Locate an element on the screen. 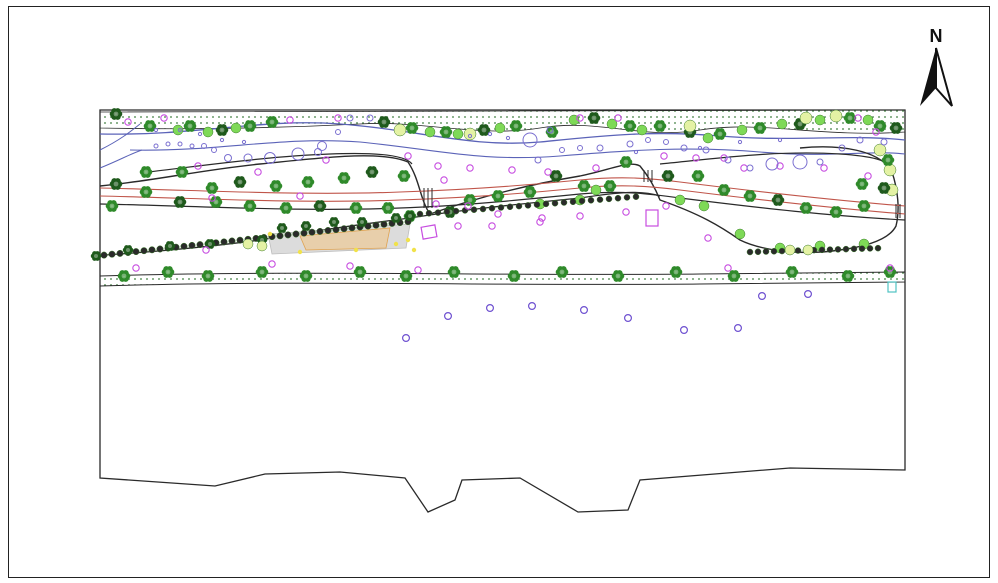 The width and height of the screenshot is (998, 583). north-label: N is located at coordinates (936, 36).